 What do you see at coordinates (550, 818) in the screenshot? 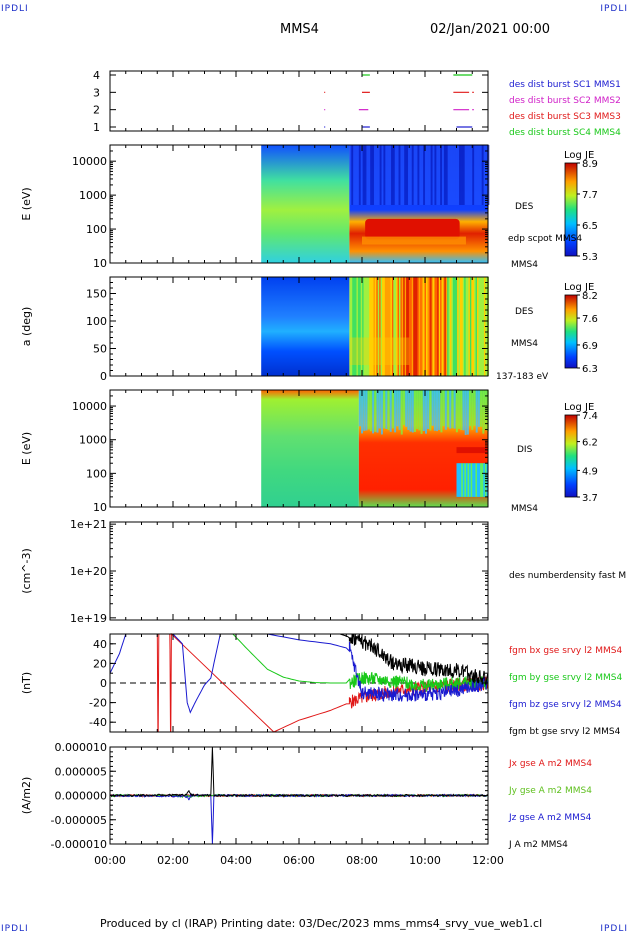
I see `current-legend-3: Jz gse A m2 MMS4` at bounding box center [550, 818].